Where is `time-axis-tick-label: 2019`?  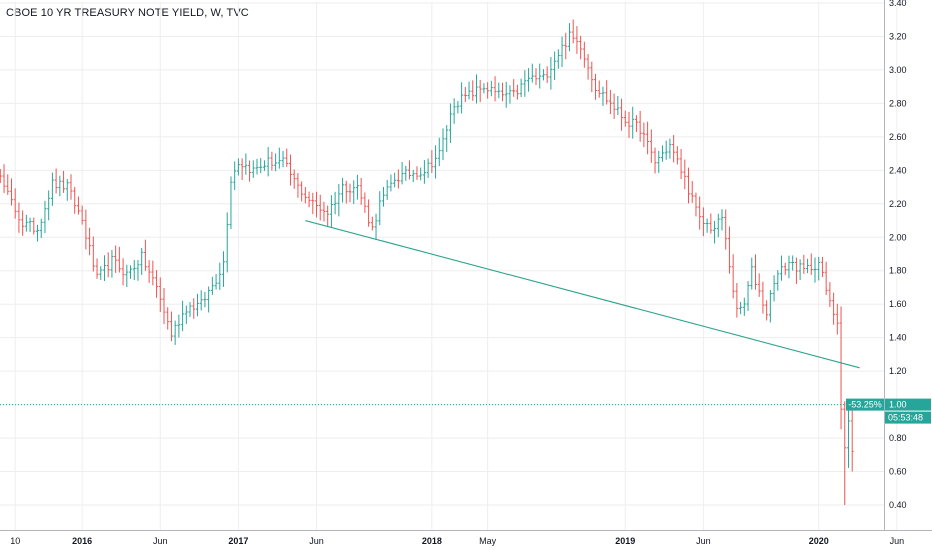 time-axis-tick-label: 2019 is located at coordinates (625, 541).